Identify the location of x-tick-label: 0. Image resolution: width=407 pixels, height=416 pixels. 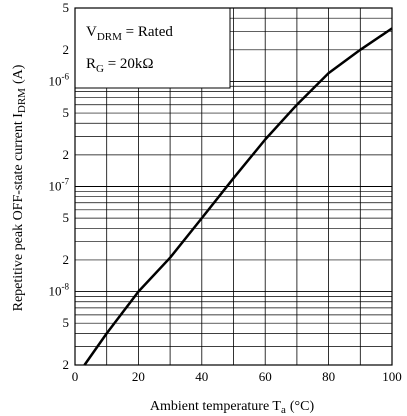
(75, 376).